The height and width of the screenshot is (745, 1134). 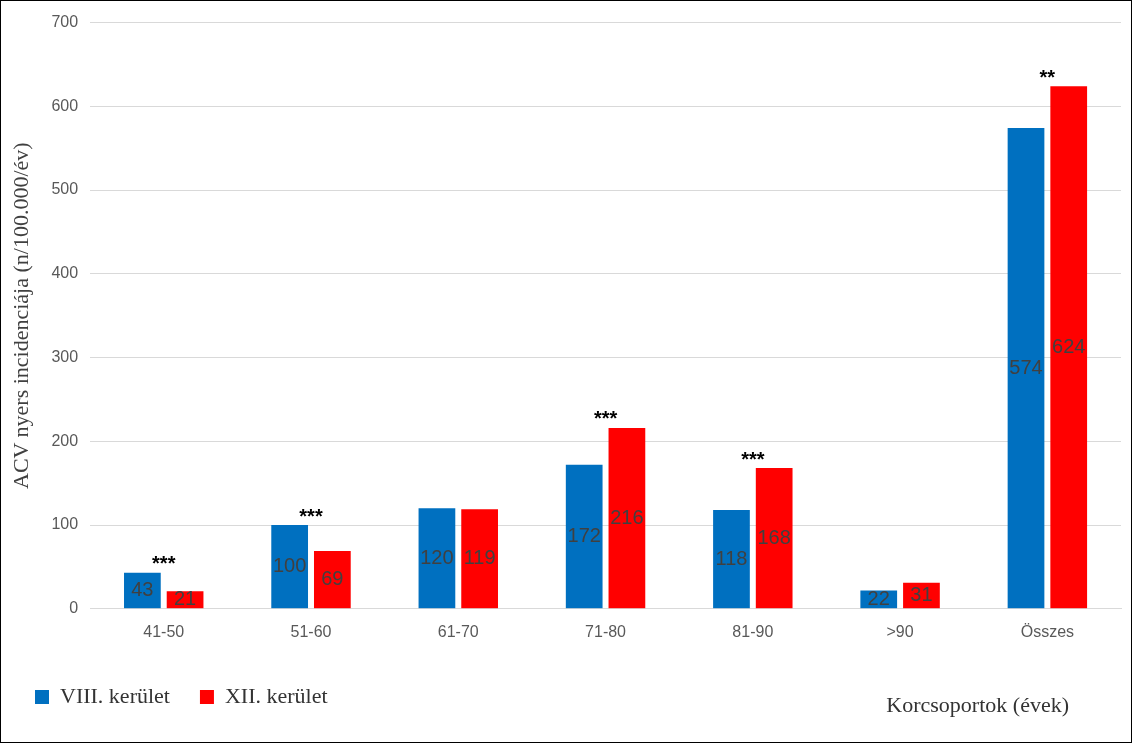 What do you see at coordinates (900, 631) in the screenshot?
I see `x-tick-label: >90` at bounding box center [900, 631].